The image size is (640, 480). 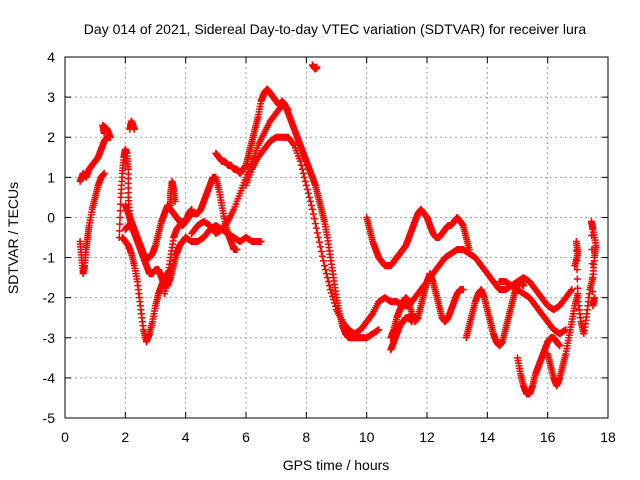 What do you see at coordinates (146, 290) in the screenshot?
I see `series-track-f` at bounding box center [146, 290].